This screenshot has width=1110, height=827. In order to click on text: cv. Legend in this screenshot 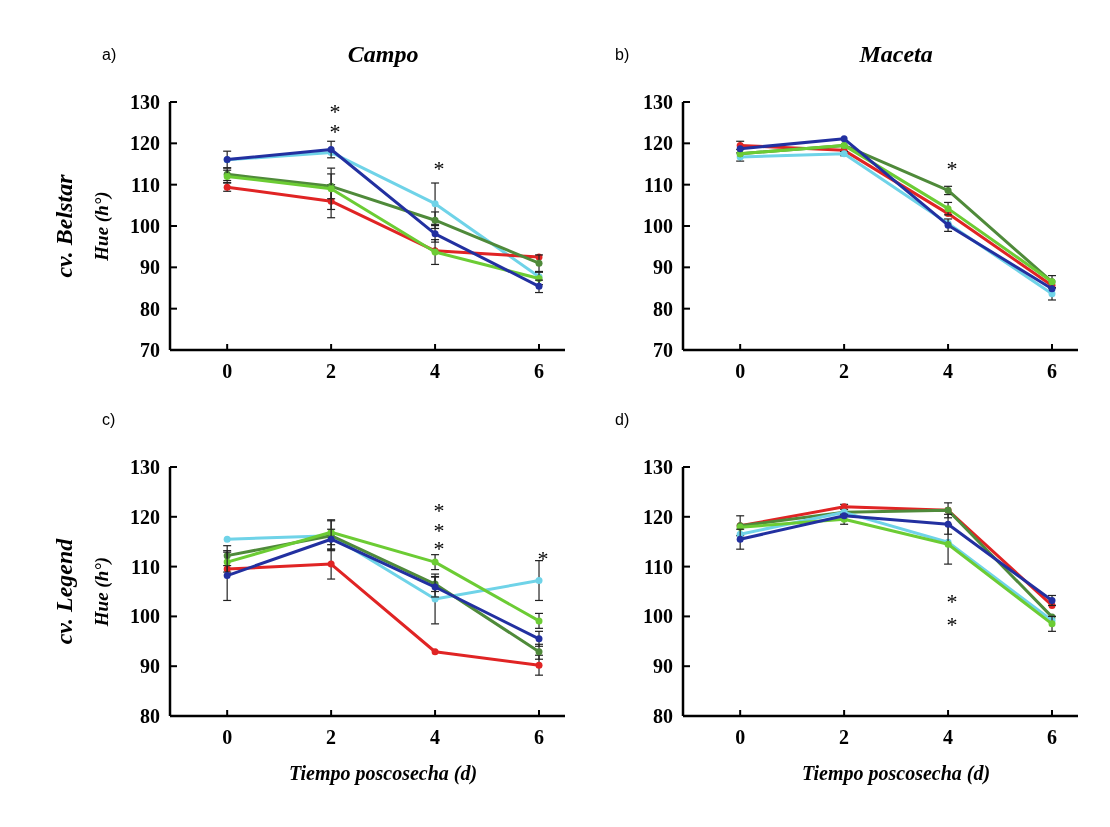, I will do `click(64, 591)`.